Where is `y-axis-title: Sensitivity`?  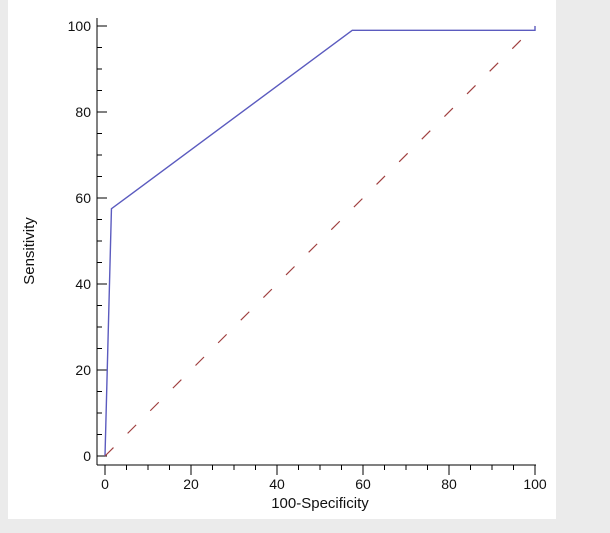 y-axis-title: Sensitivity is located at coordinates (29, 251).